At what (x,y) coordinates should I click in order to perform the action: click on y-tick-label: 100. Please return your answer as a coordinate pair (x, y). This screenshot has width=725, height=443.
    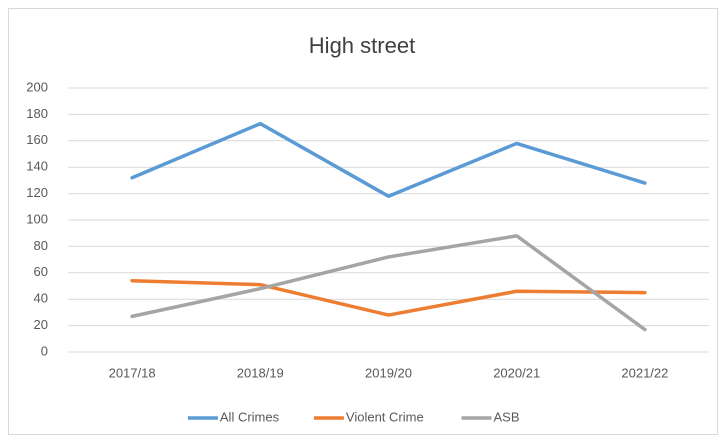
    Looking at the image, I should click on (37, 218).